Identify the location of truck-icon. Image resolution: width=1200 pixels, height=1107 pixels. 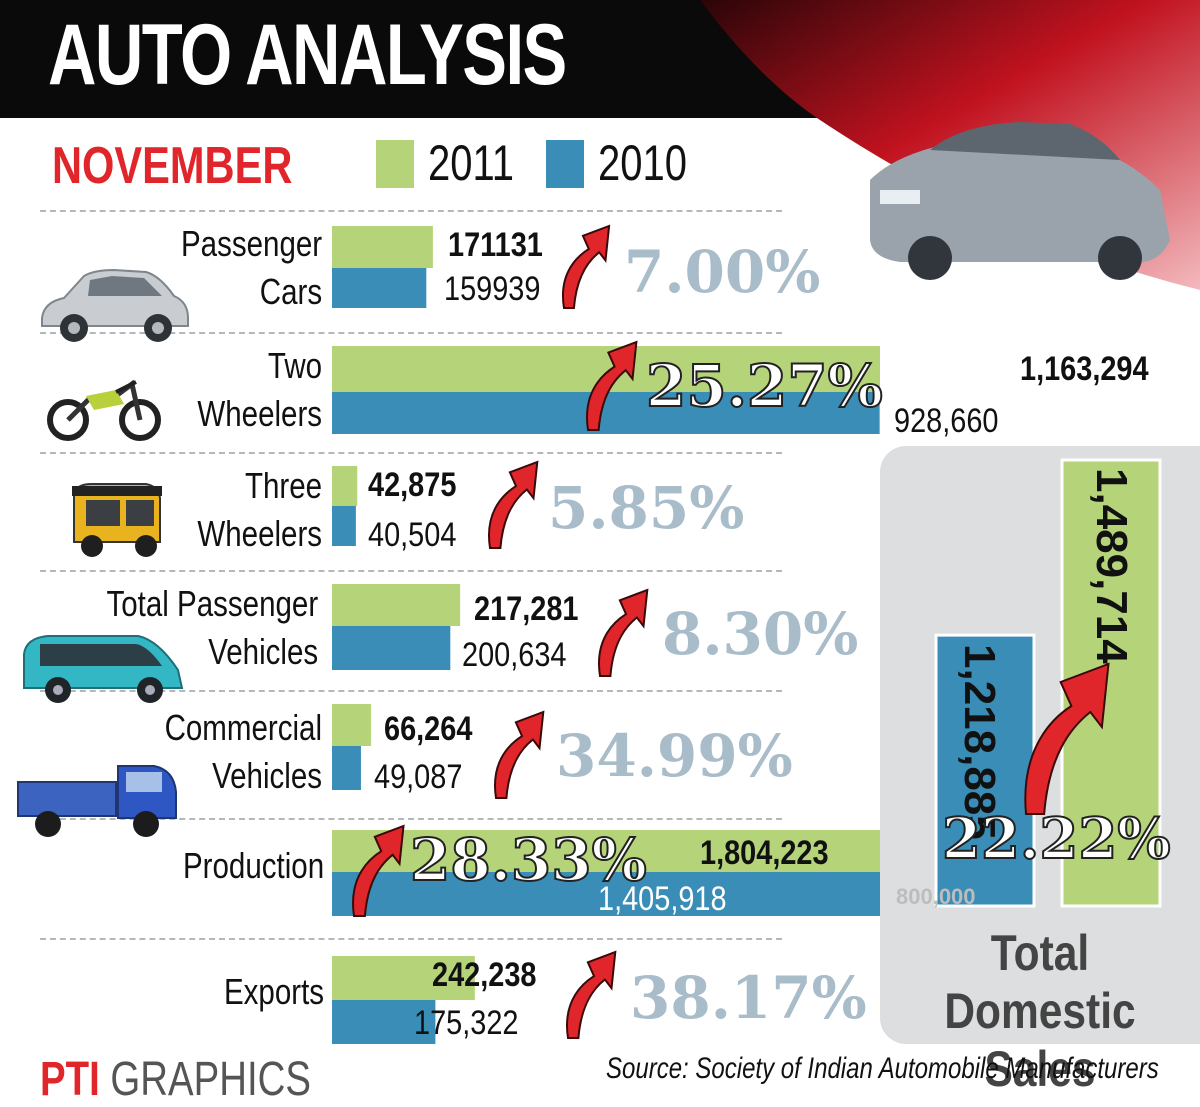
(97, 801).